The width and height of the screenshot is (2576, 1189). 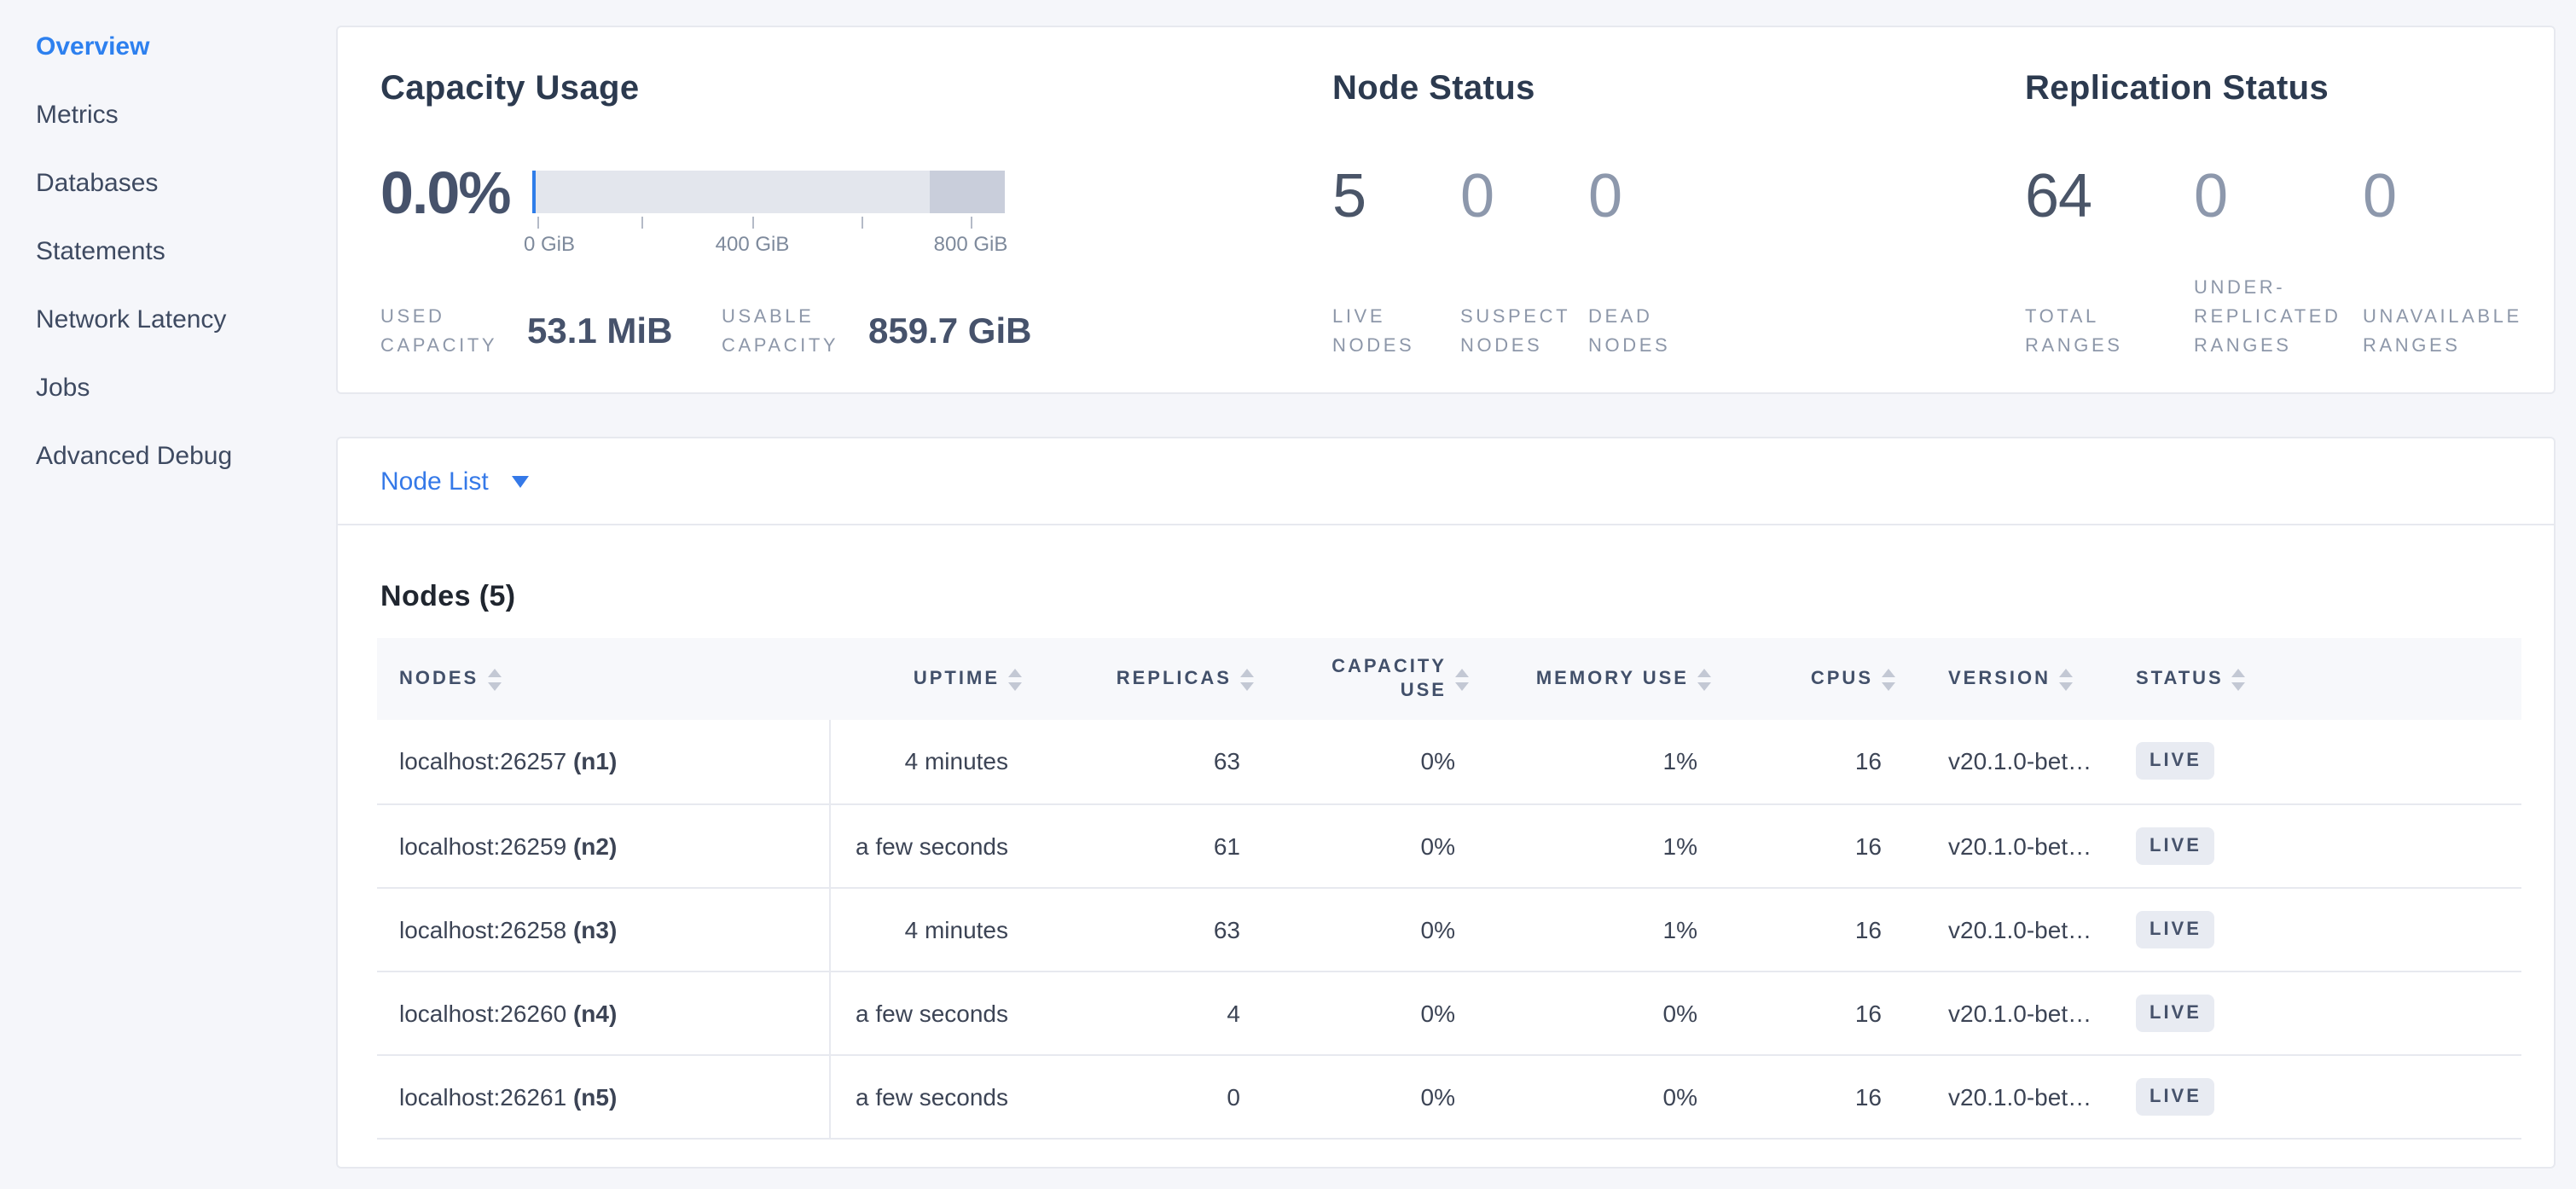 What do you see at coordinates (768, 221) in the screenshot?
I see `capacity-axis` at bounding box center [768, 221].